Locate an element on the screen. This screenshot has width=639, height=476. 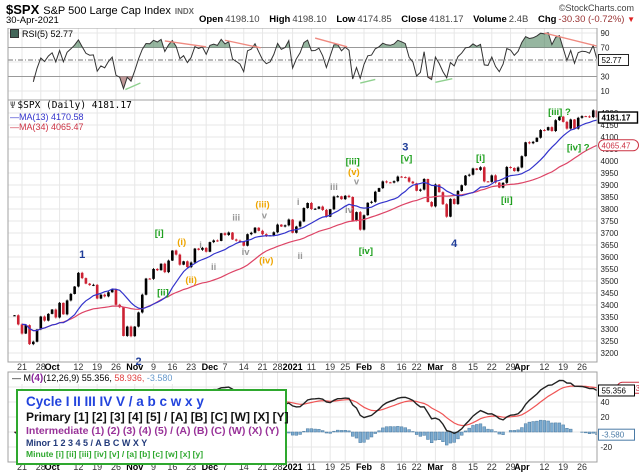
wave-label: (i) is located at coordinates (181, 242).